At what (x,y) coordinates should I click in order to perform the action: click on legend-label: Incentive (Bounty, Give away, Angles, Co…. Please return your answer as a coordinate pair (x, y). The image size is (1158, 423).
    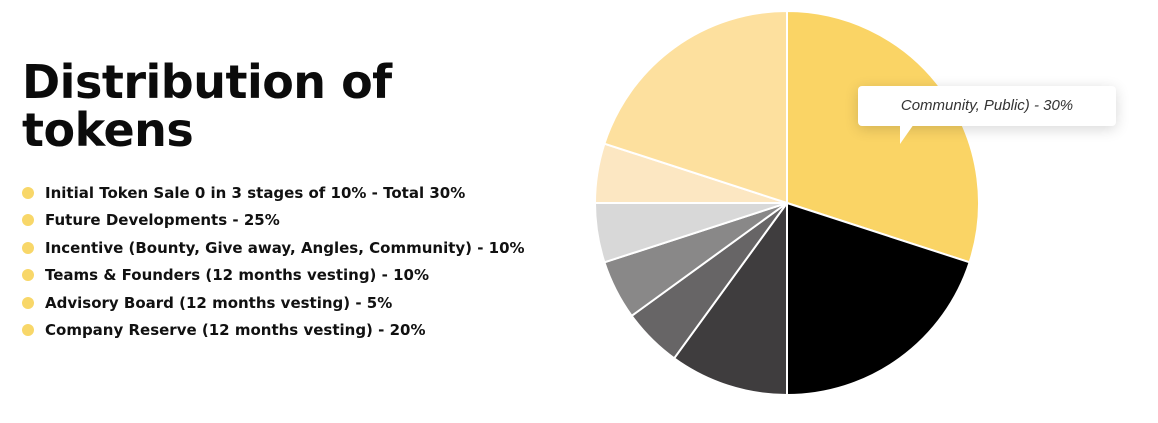
    Looking at the image, I should click on (285, 247).